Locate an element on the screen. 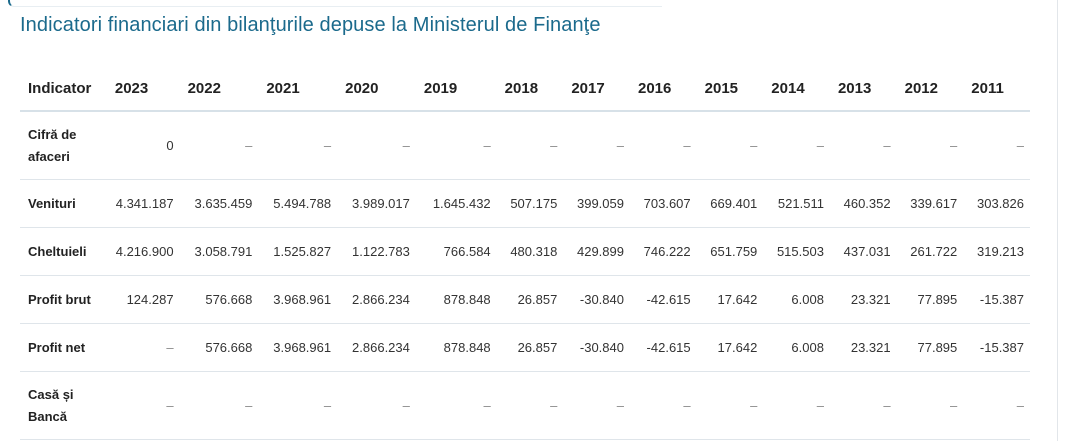 This screenshot has width=1068, height=441. column-header-year: 2011 is located at coordinates (996, 89).